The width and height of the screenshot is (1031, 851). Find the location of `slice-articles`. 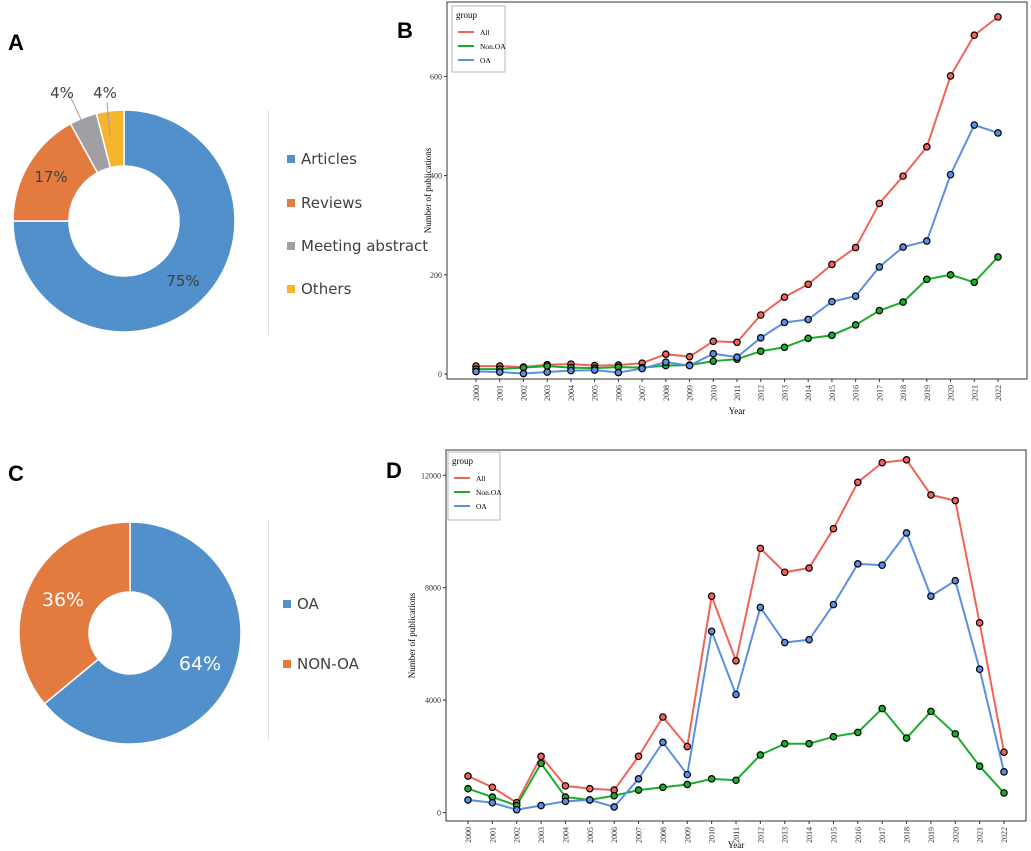

slice-articles is located at coordinates (124, 221).